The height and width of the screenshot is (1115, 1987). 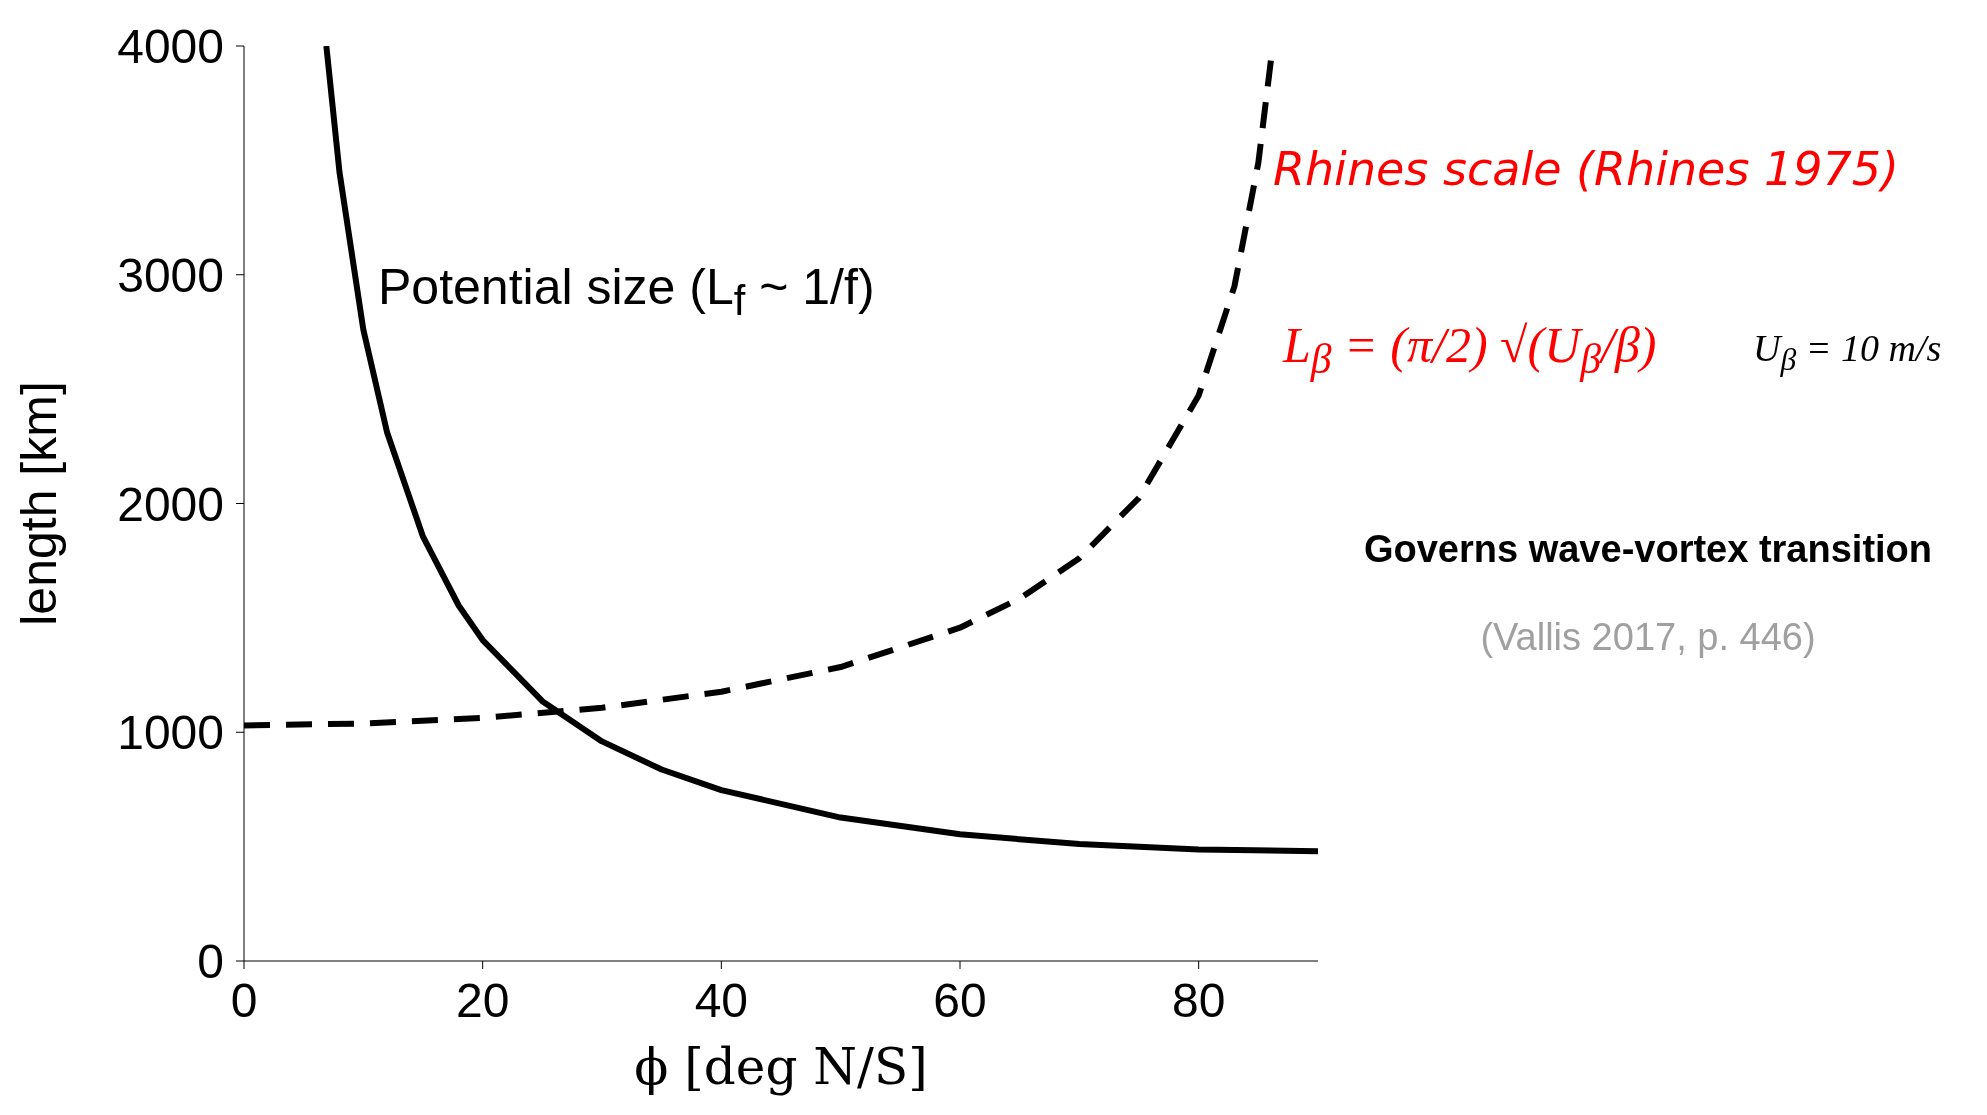 I want to click on y-tick-label: 2000, so click(x=170, y=504).